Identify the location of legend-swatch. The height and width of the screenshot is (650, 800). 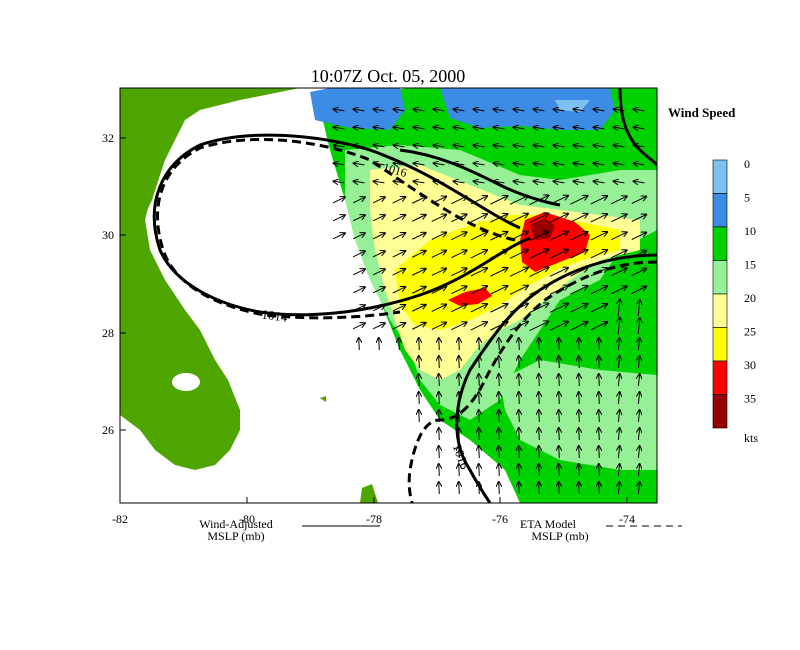
(720, 210).